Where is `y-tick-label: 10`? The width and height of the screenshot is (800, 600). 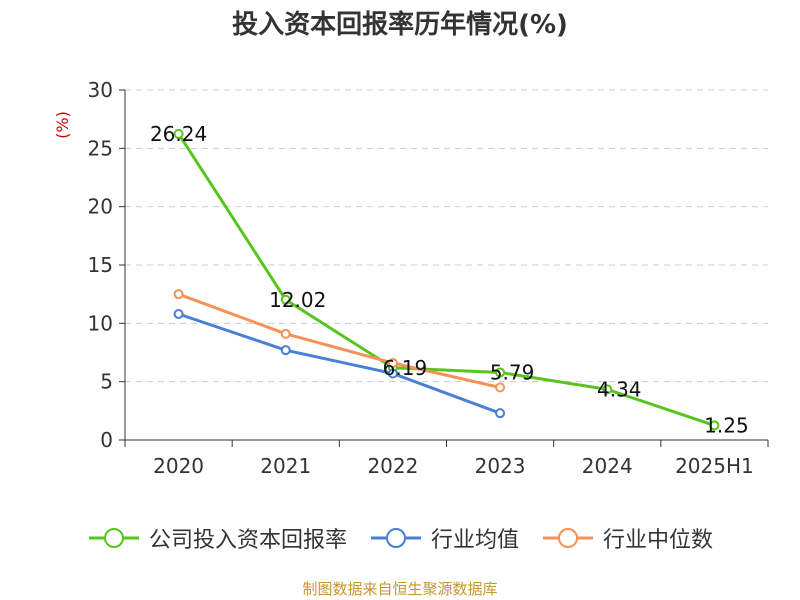 y-tick-label: 10 is located at coordinates (100, 323).